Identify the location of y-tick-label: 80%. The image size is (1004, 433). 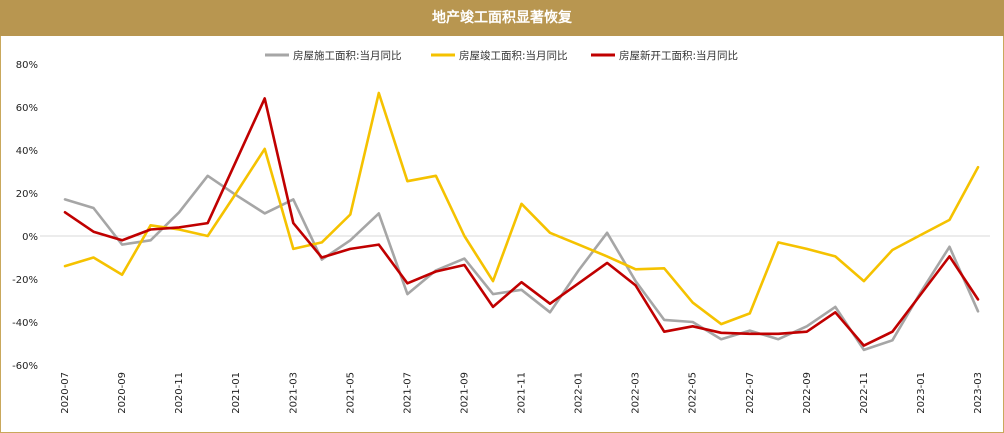
(27, 65).